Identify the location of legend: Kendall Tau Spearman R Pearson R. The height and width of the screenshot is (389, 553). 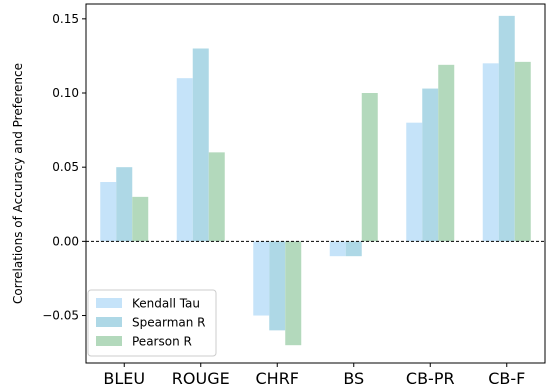
(152, 323).